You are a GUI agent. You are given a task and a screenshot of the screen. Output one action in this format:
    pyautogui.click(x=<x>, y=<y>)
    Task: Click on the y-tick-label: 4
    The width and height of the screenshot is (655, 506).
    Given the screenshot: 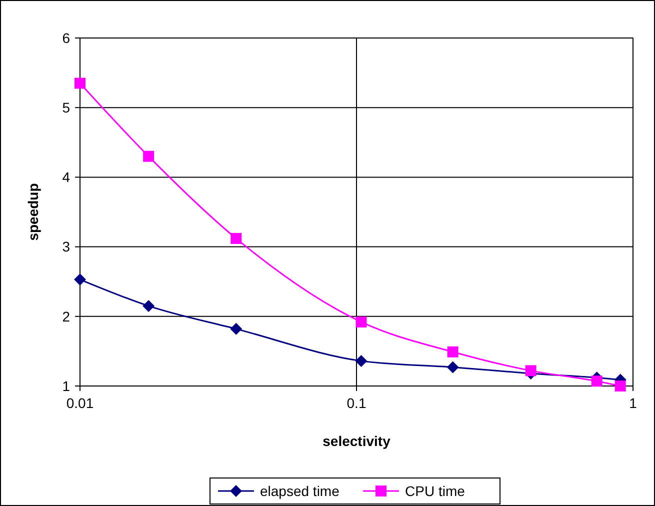 What is the action you would take?
    pyautogui.click(x=66, y=177)
    